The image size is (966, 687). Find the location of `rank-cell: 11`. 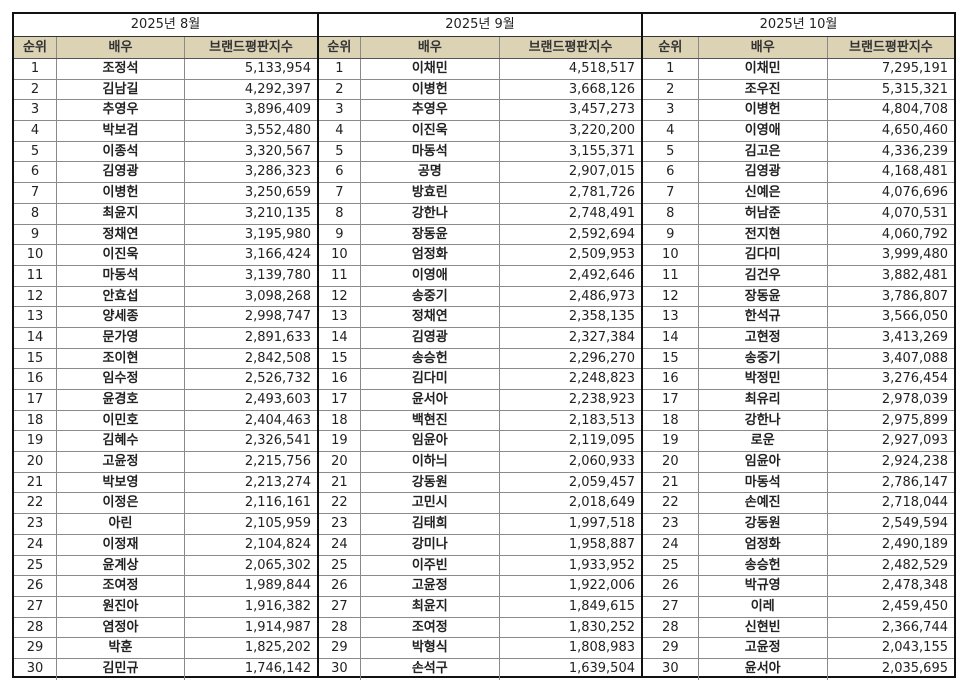

rank-cell: 11 is located at coordinates (340, 275).